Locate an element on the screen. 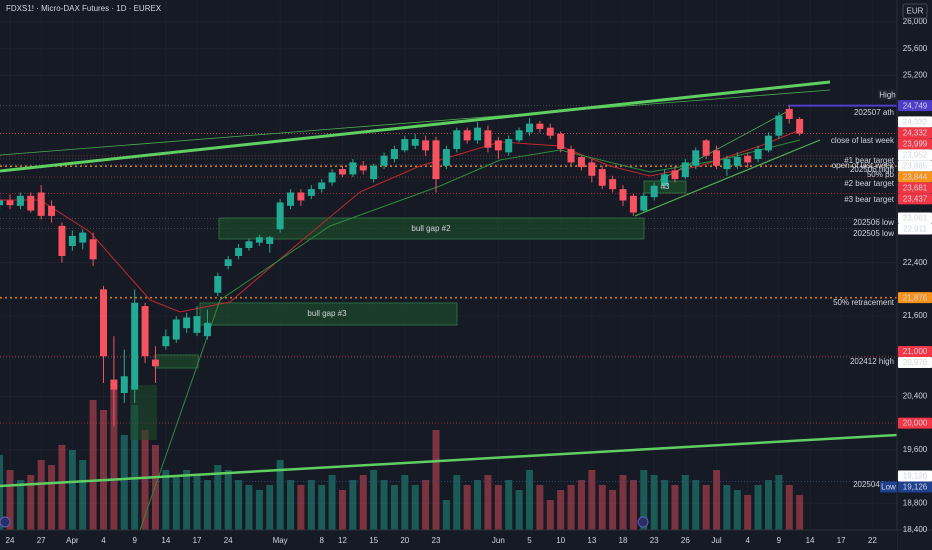 Image resolution: width=932 pixels, height=550 pixels. x-tick-label: 22 is located at coordinates (872, 540).